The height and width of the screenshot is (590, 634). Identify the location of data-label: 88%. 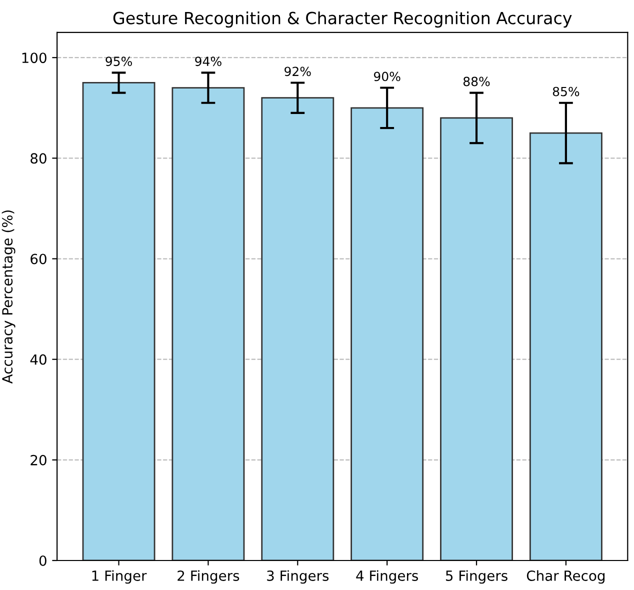
(476, 81).